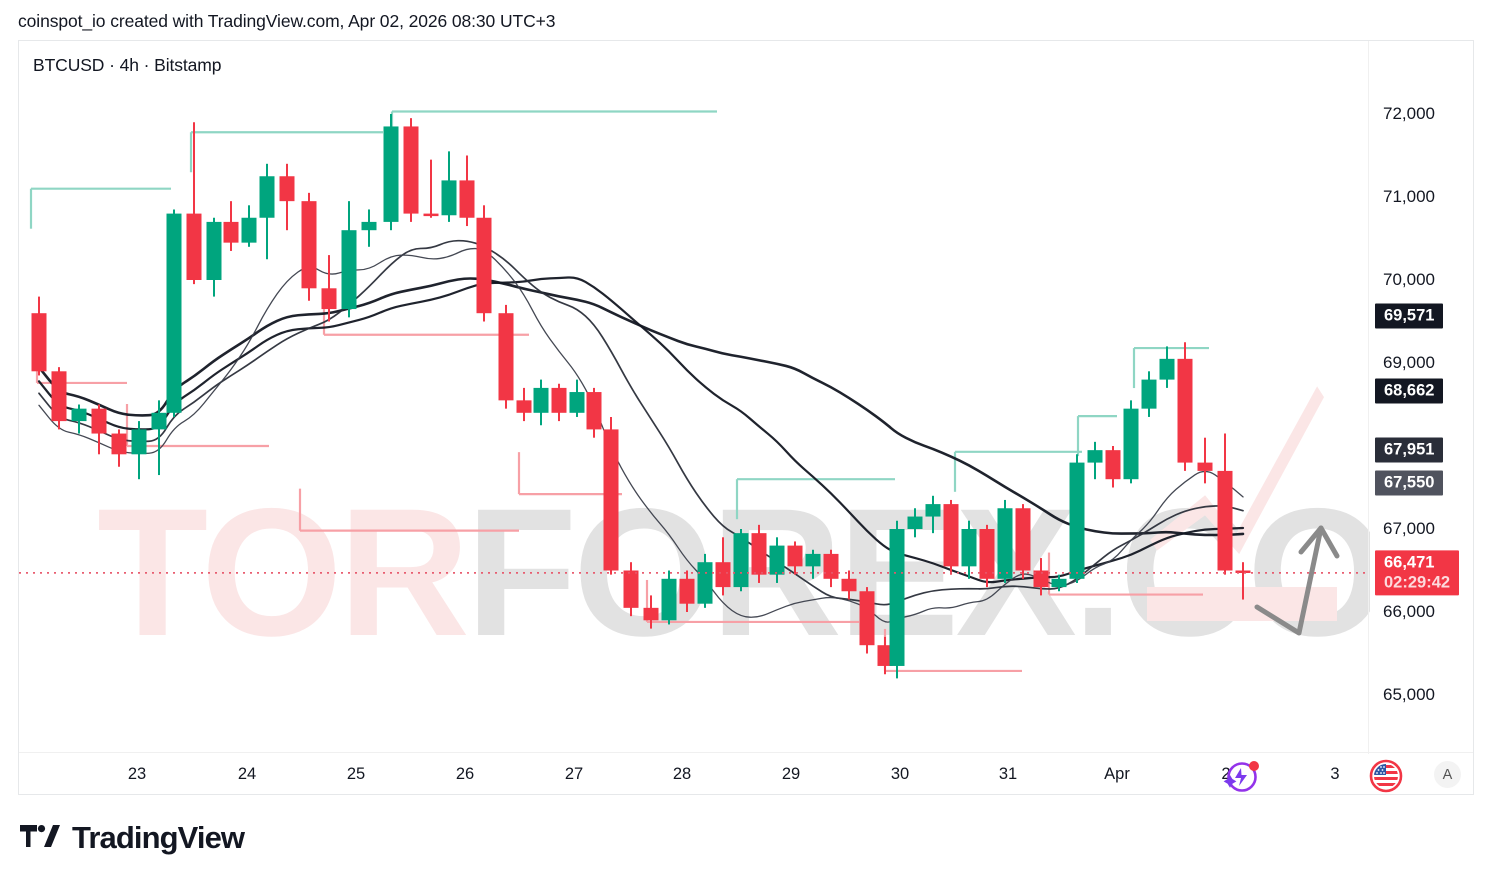 The height and width of the screenshot is (887, 1491). I want to click on us-economic-event-icon, so click(1386, 776).